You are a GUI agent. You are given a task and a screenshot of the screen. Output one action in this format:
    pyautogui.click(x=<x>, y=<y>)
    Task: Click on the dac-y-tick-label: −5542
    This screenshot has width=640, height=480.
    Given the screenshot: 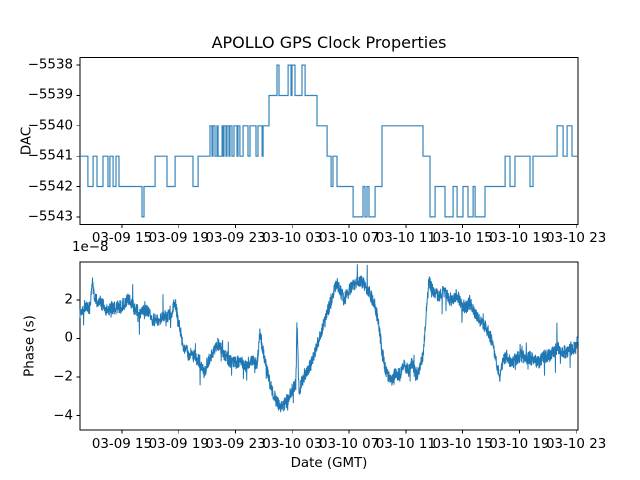 What is the action you would take?
    pyautogui.click(x=50, y=186)
    